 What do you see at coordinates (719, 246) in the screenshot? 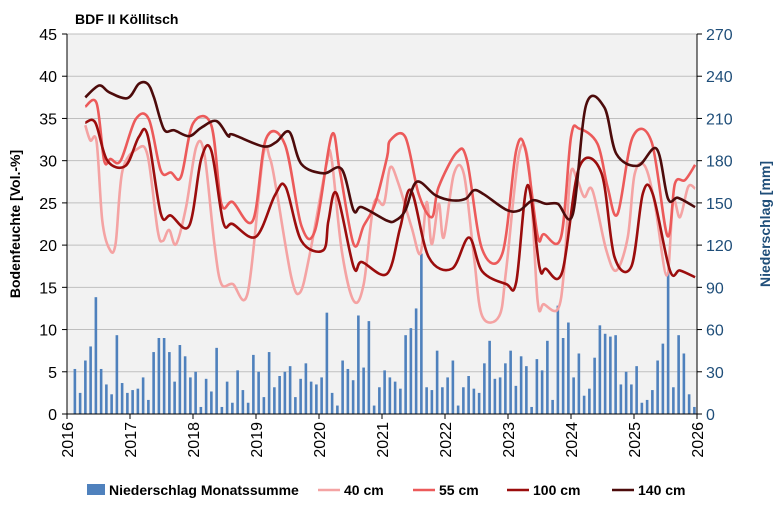
I see `y2-tick-label: 120` at bounding box center [719, 246].